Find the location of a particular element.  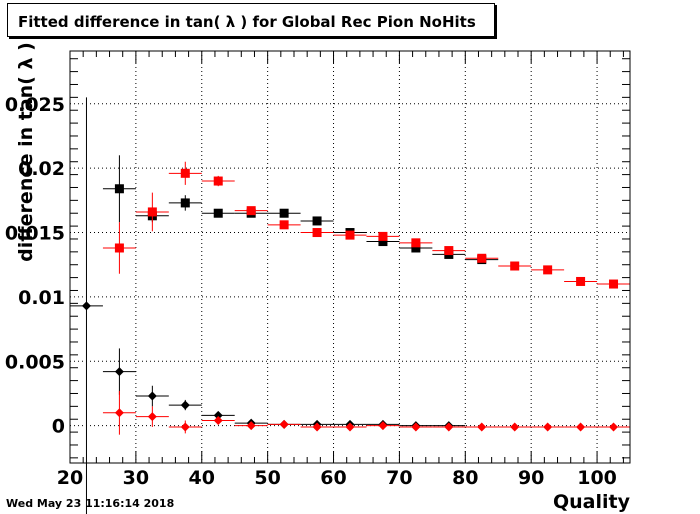

y-tick-label: 0.025 is located at coordinates (35, 105).